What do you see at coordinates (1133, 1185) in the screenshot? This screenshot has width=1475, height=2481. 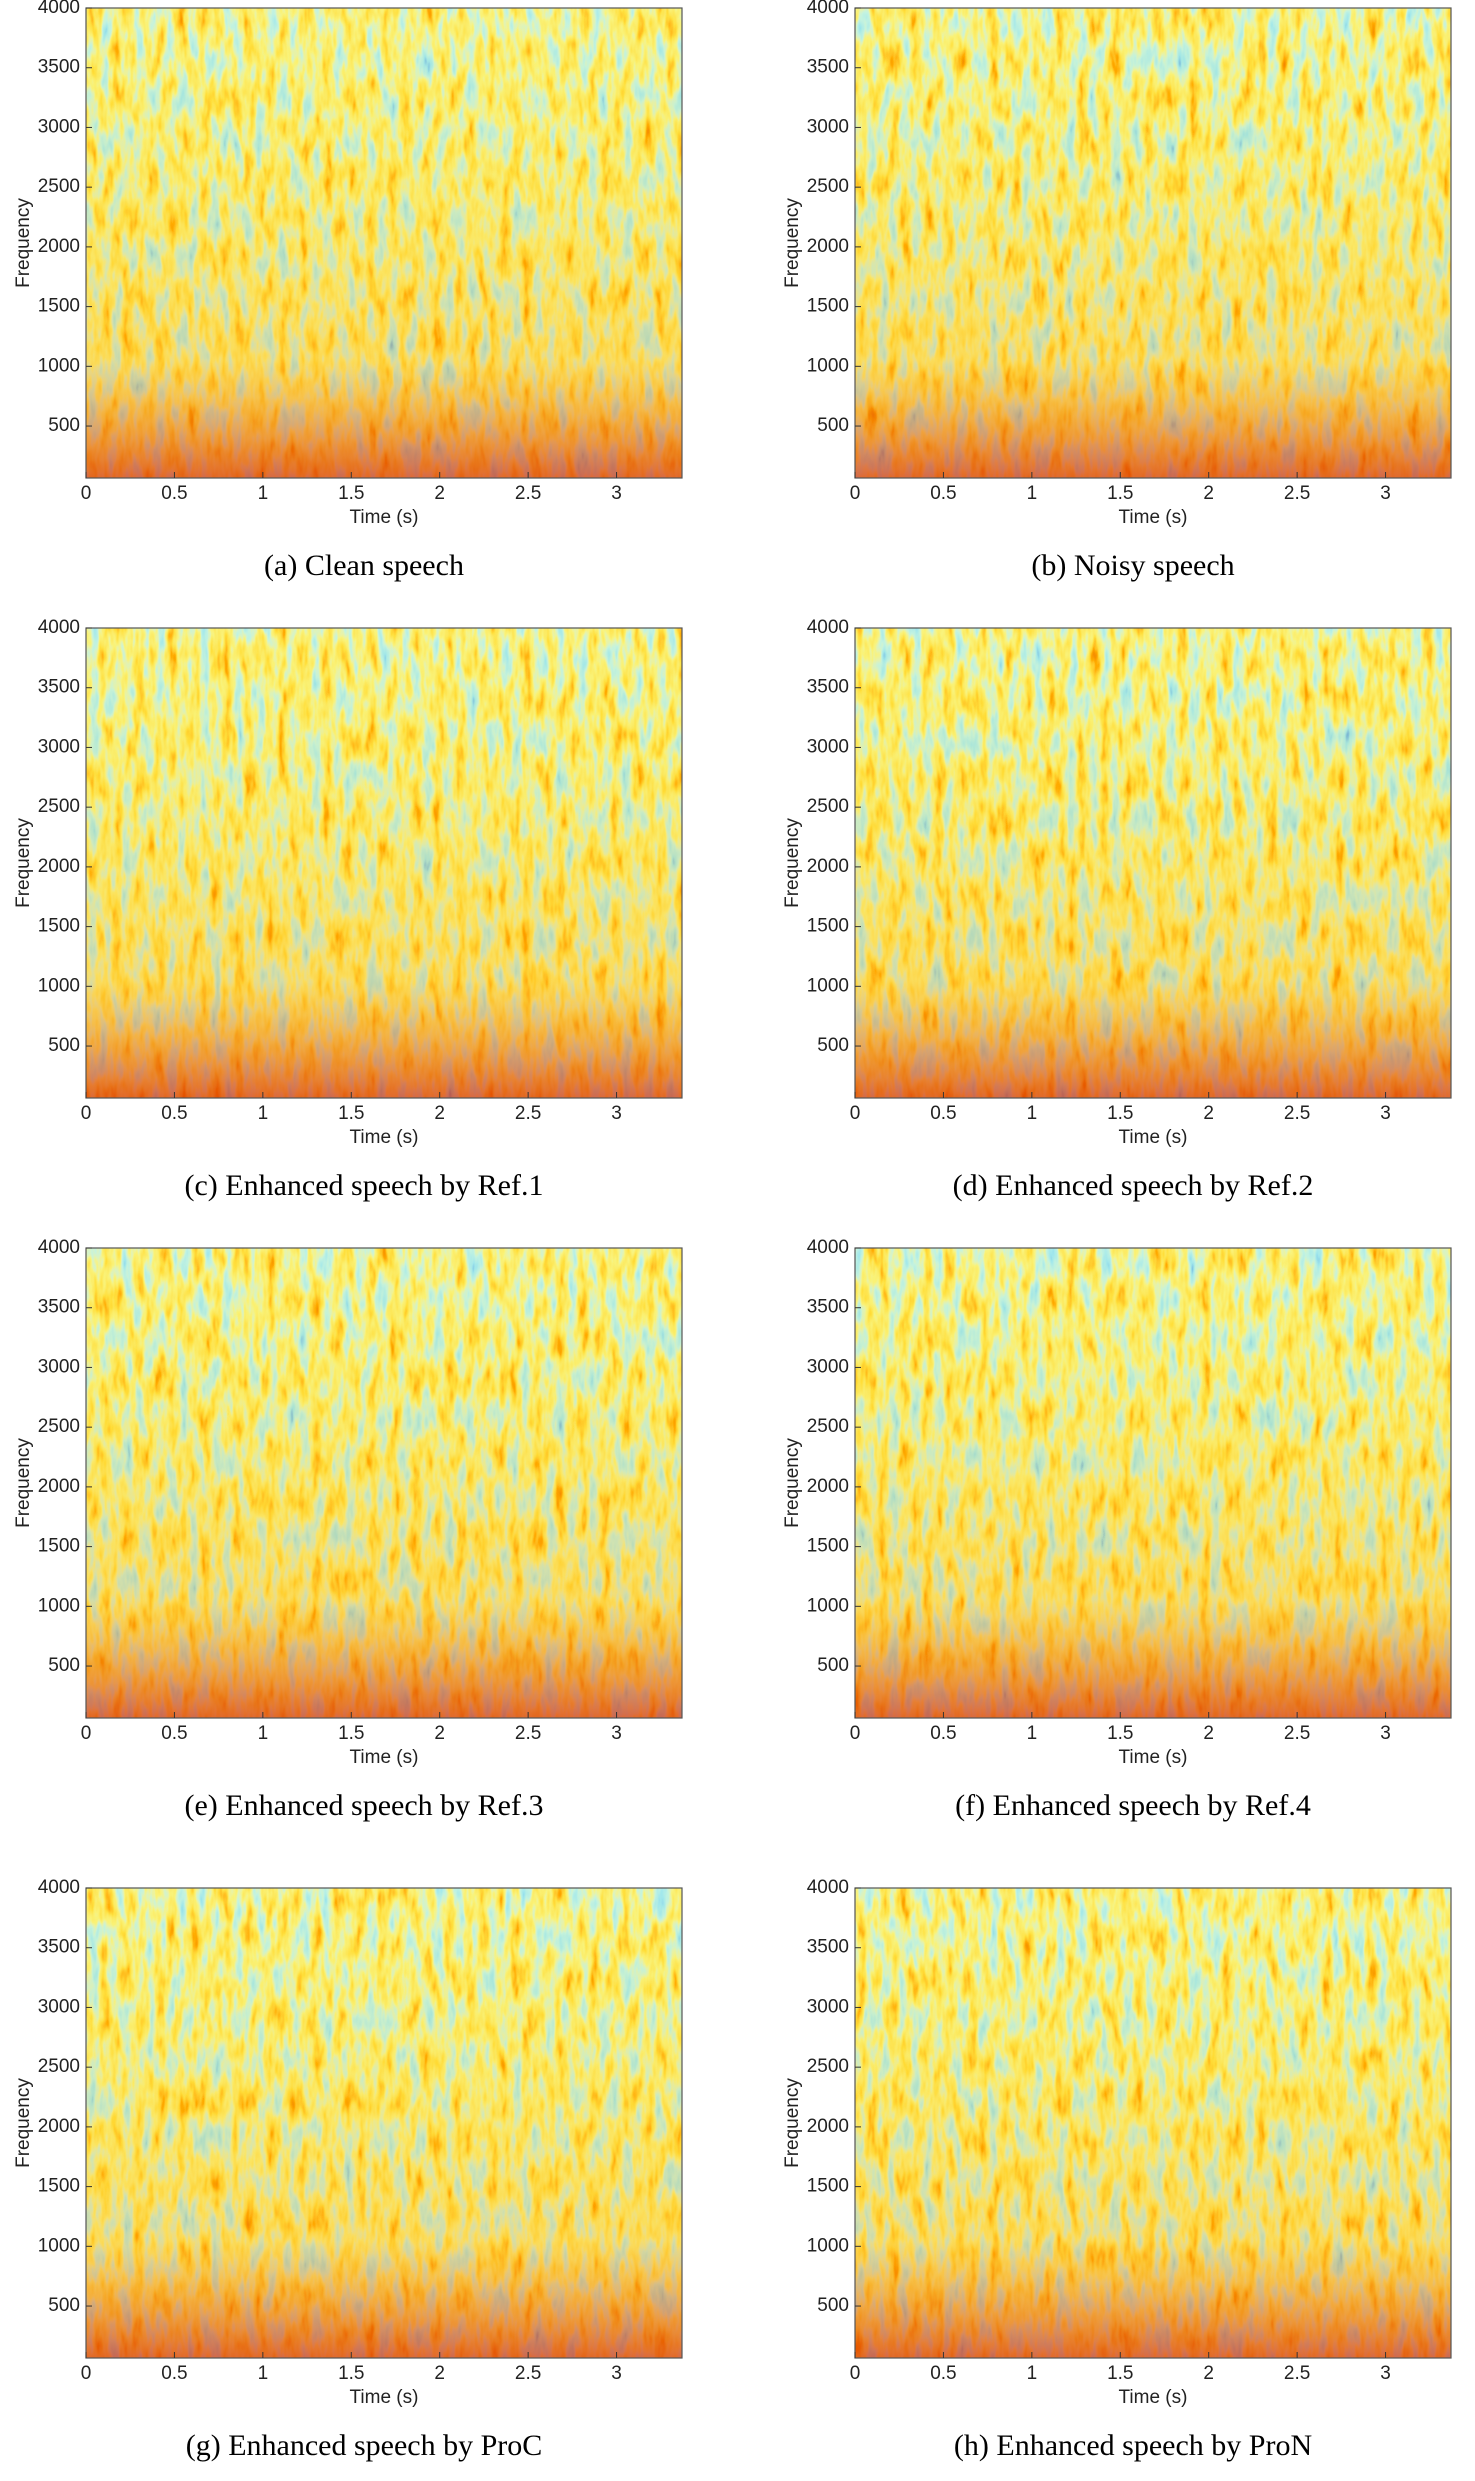 I see `panel-caption: (d) Enhanced speech by Ref.2` at bounding box center [1133, 1185].